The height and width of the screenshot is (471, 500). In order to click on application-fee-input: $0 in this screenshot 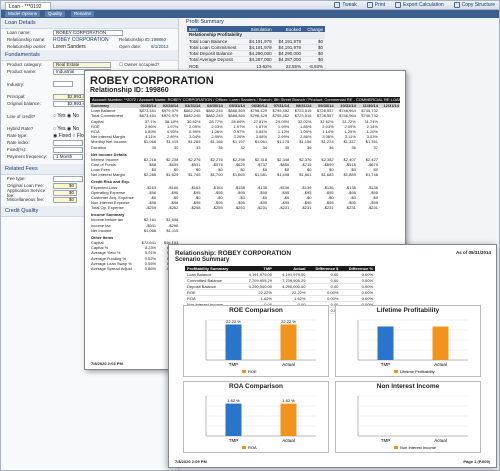, I will do `click(65, 192)`.